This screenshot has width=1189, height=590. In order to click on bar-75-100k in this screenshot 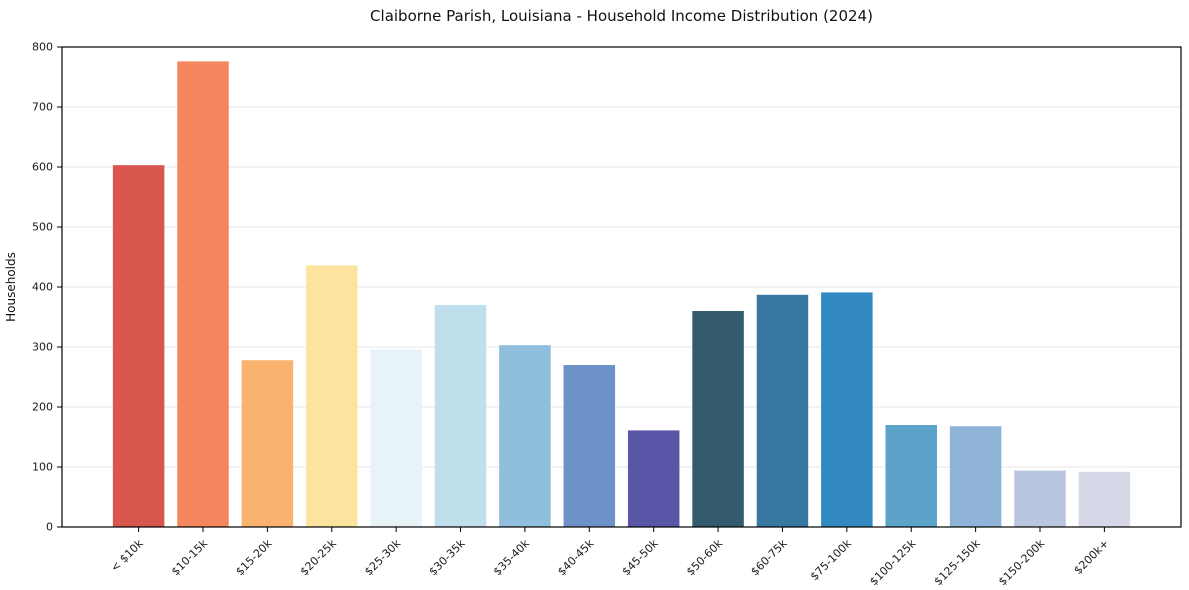, I will do `click(847, 409)`.